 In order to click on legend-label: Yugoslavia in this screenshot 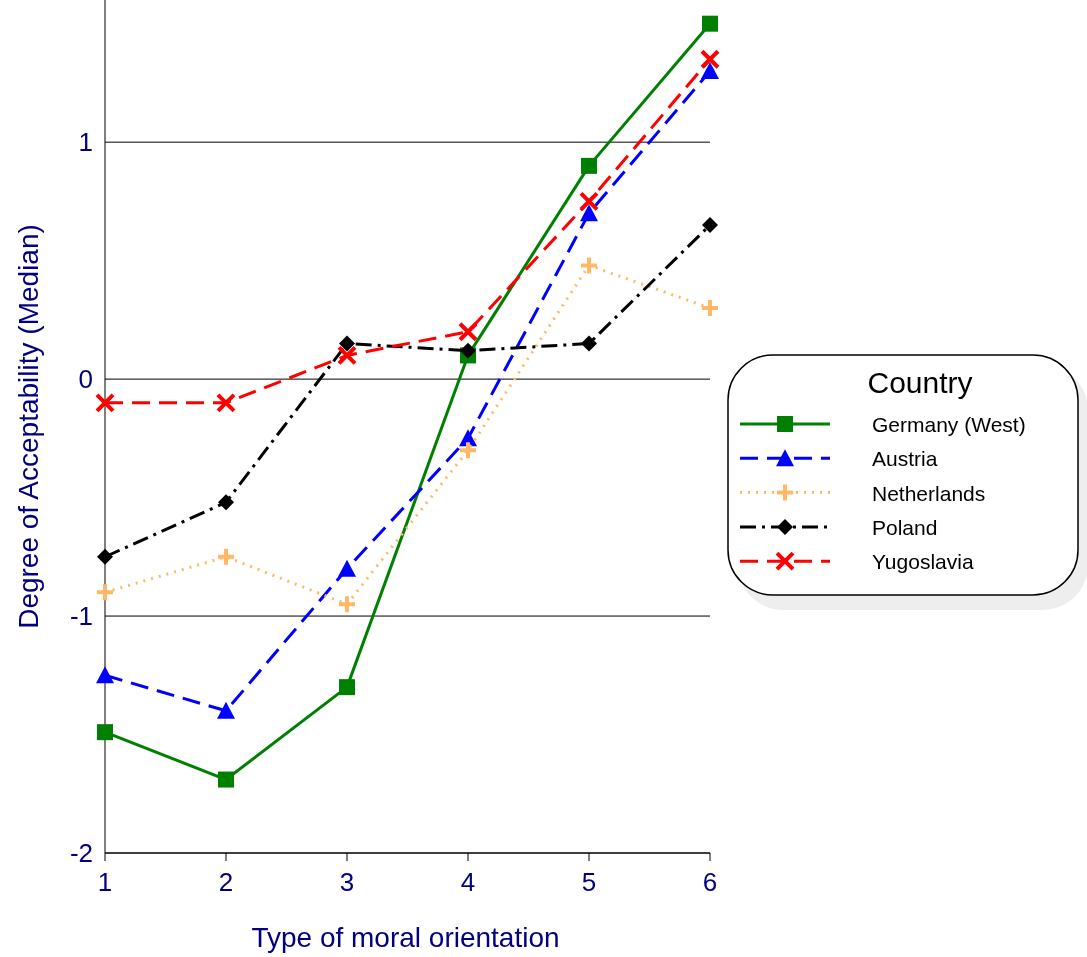, I will do `click(923, 562)`.